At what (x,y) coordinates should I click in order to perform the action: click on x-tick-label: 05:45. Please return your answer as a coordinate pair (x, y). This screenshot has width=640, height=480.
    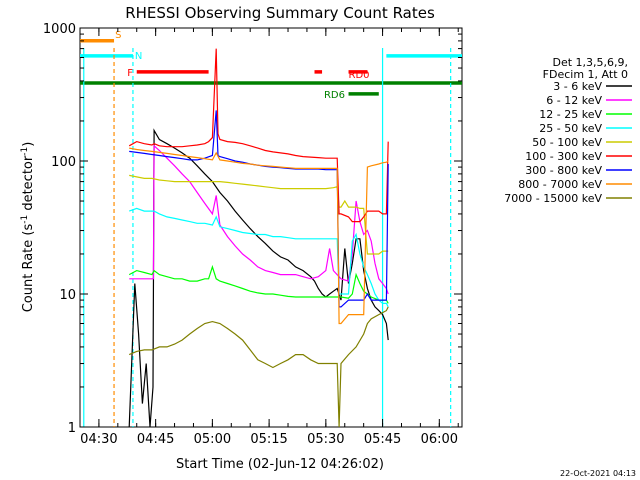
    Looking at the image, I should click on (382, 439).